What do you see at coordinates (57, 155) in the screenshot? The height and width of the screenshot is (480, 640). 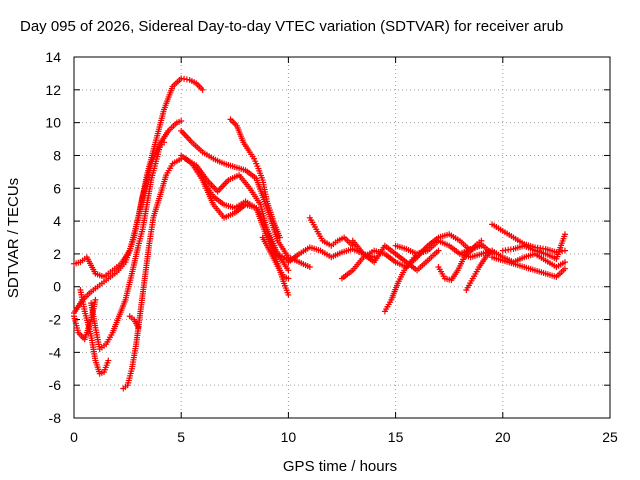 I see `y-tick-label: 8` at bounding box center [57, 155].